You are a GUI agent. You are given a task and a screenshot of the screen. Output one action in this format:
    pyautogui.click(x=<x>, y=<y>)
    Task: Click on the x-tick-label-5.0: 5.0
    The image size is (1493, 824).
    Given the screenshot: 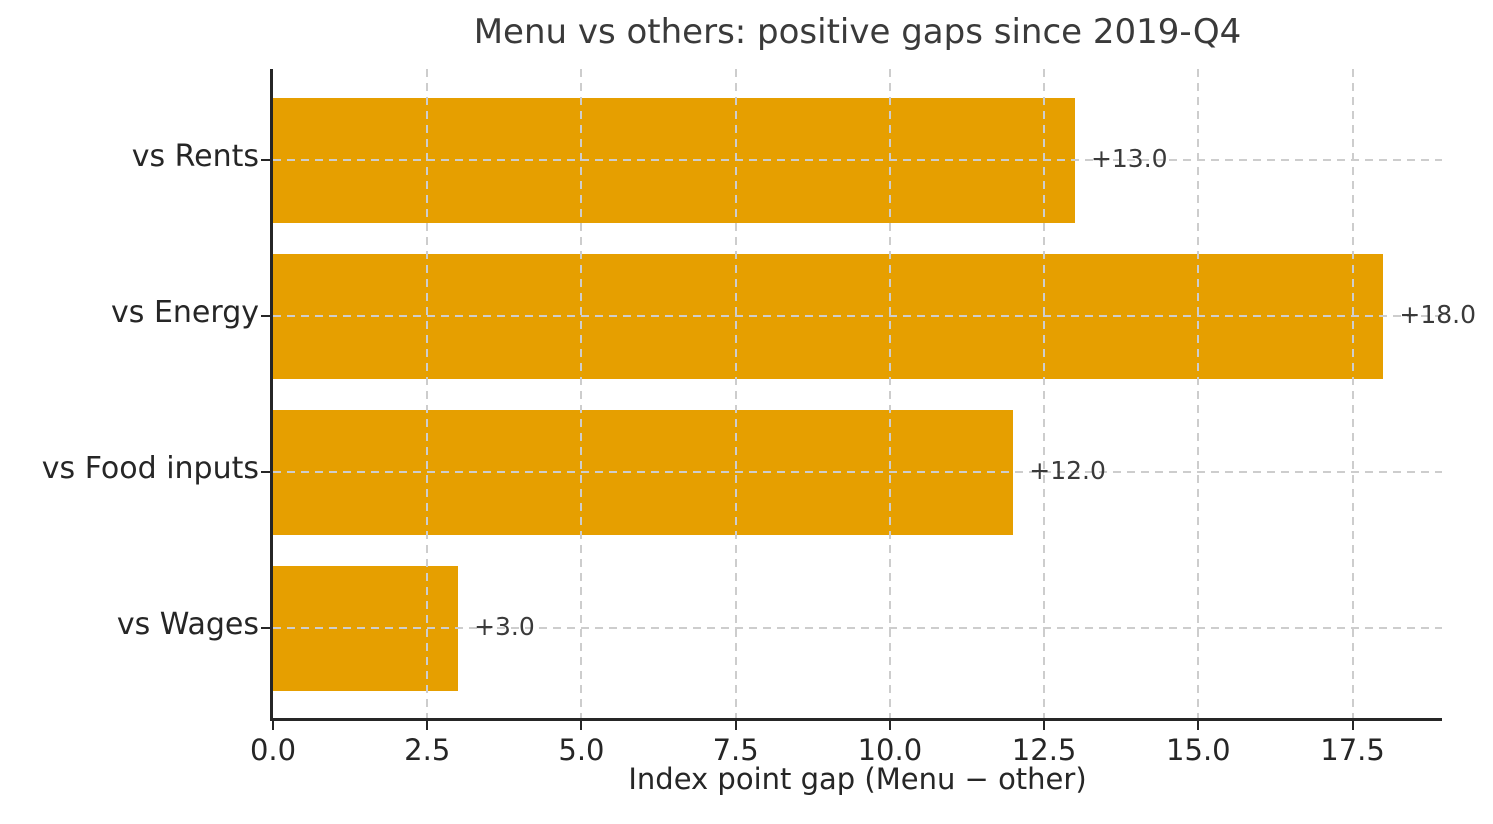 What is the action you would take?
    pyautogui.click(x=581, y=750)
    